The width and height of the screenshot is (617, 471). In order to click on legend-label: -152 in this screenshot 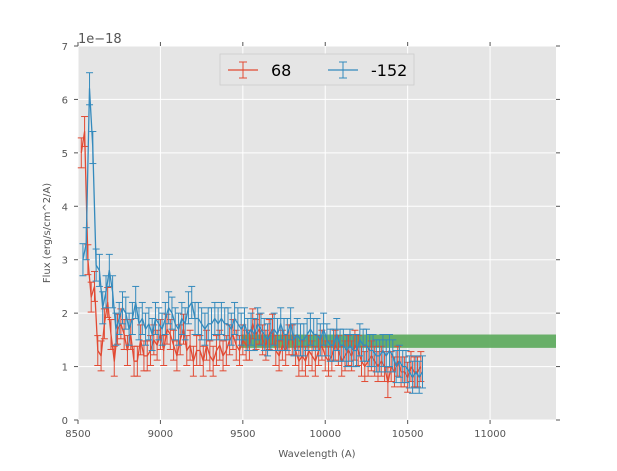, I will do `click(389, 70)`.